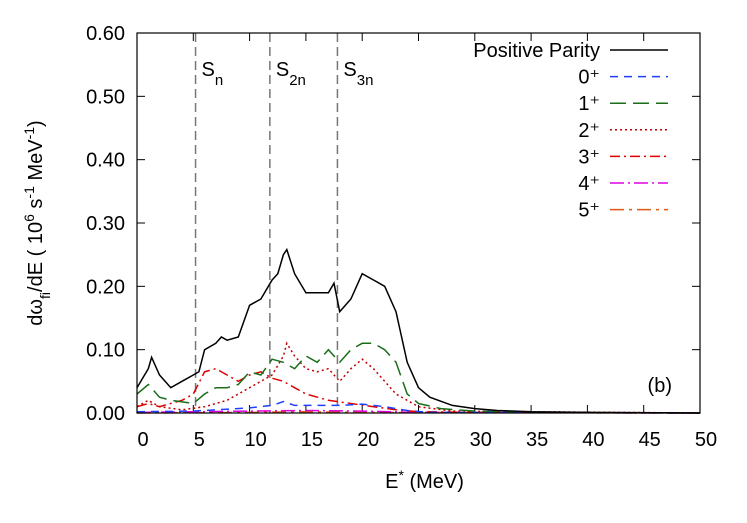 This screenshot has width=747, height=523. Describe the element at coordinates (105, 161) in the screenshot. I see `y-tick-label: 0.40` at that location.